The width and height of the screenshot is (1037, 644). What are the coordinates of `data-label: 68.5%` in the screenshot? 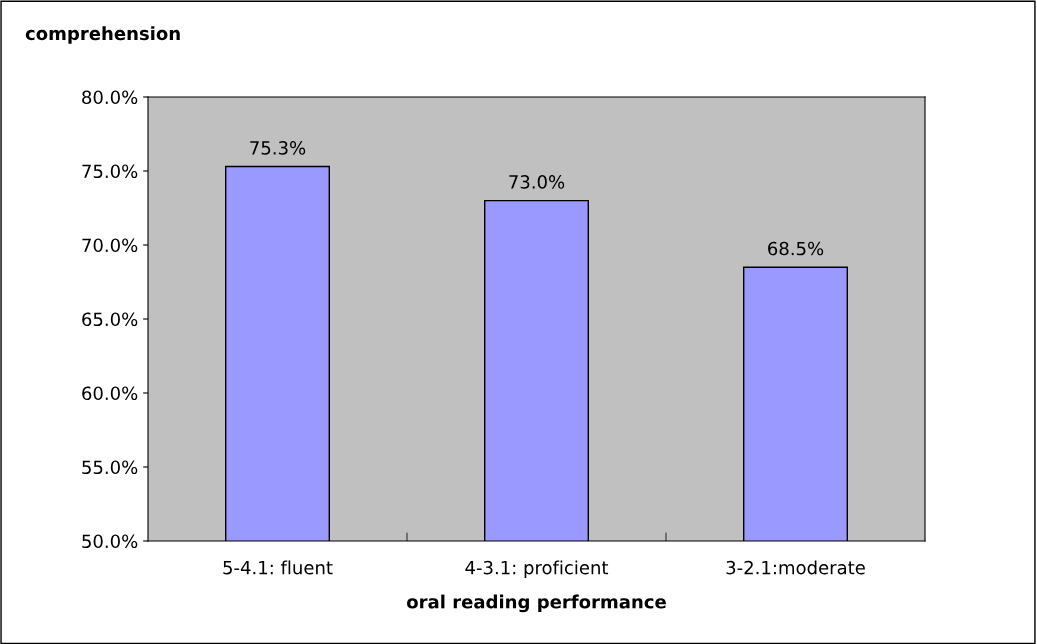 It's located at (796, 248).